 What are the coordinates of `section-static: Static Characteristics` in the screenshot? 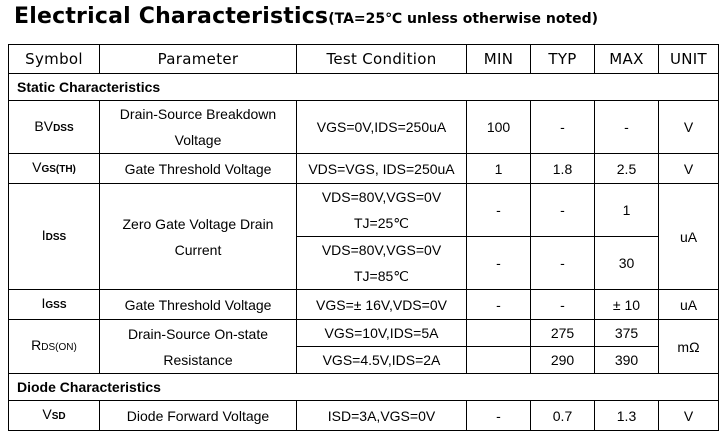 It's located at (363, 87).